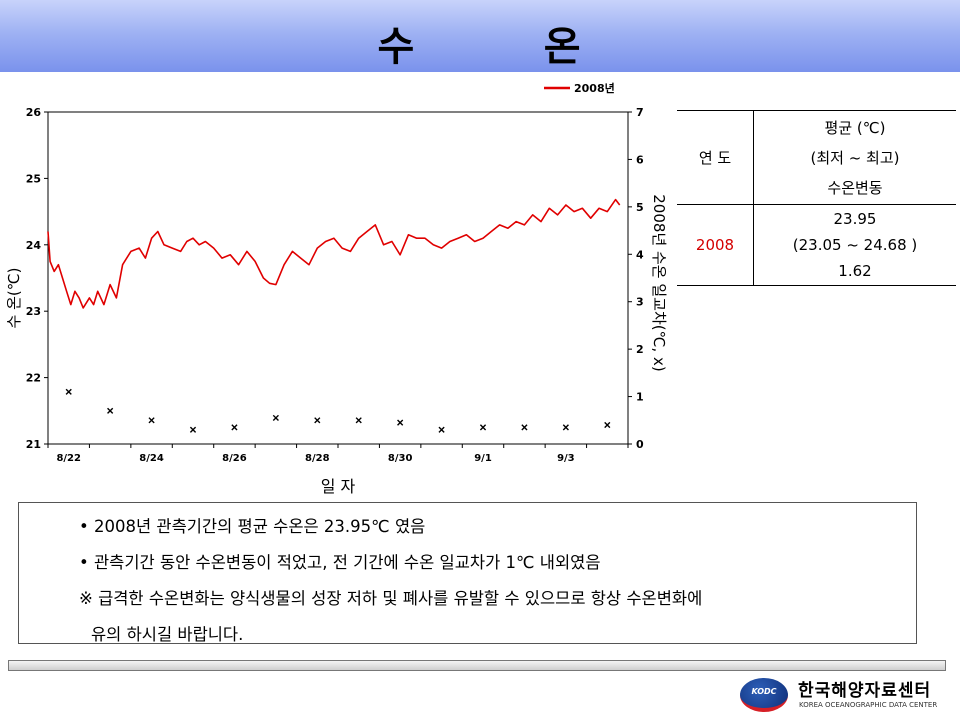  Describe the element at coordinates (252, 526) in the screenshot. I see `note-line-1: • 2008년 관측기간의 평균 수온은 23.95℃ 였음` at that location.